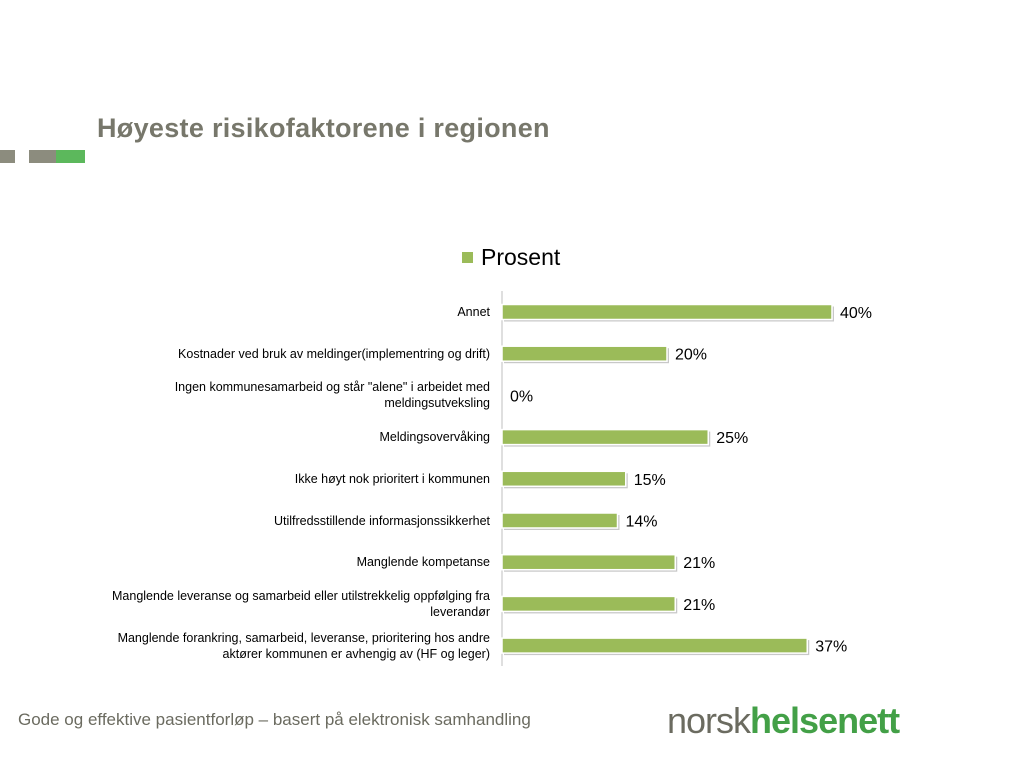  What do you see at coordinates (691, 355) in the screenshot?
I see `data-label: 20%` at bounding box center [691, 355].